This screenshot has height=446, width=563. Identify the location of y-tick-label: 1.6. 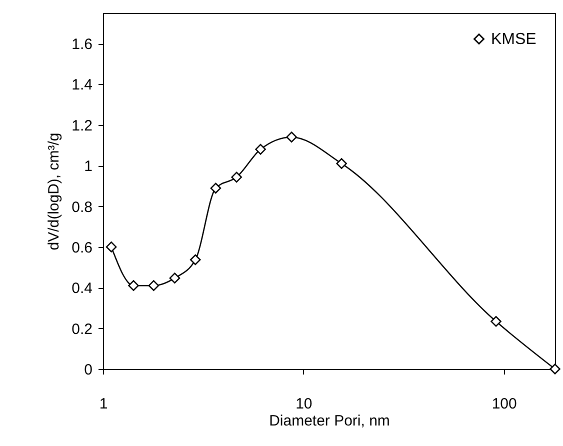
(82, 45).